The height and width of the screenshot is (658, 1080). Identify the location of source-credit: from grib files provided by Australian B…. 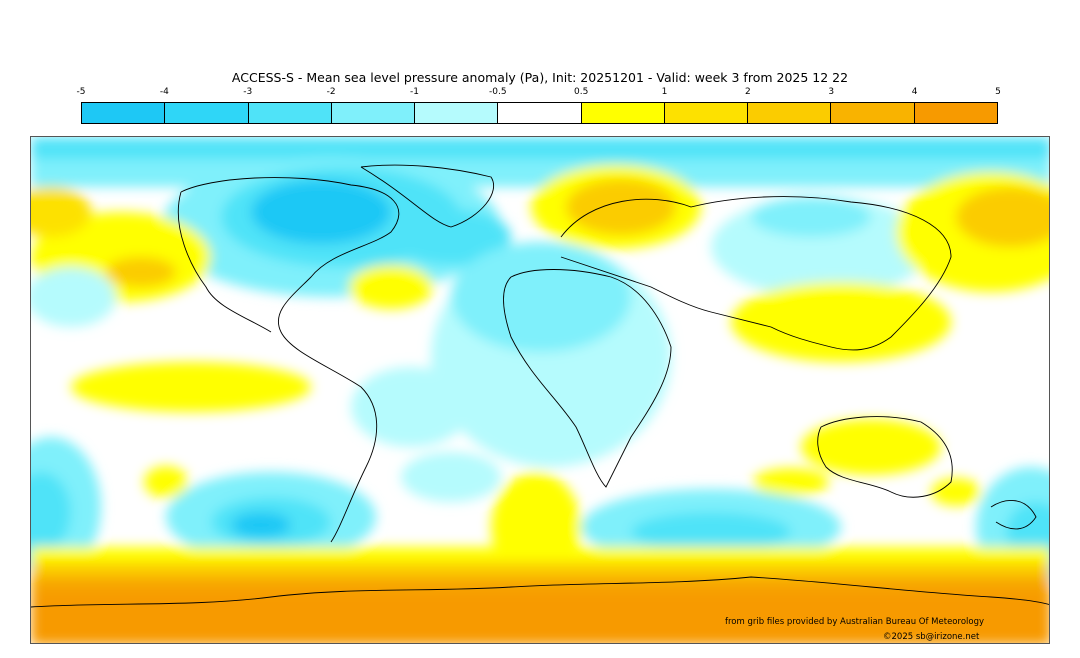
(855, 622).